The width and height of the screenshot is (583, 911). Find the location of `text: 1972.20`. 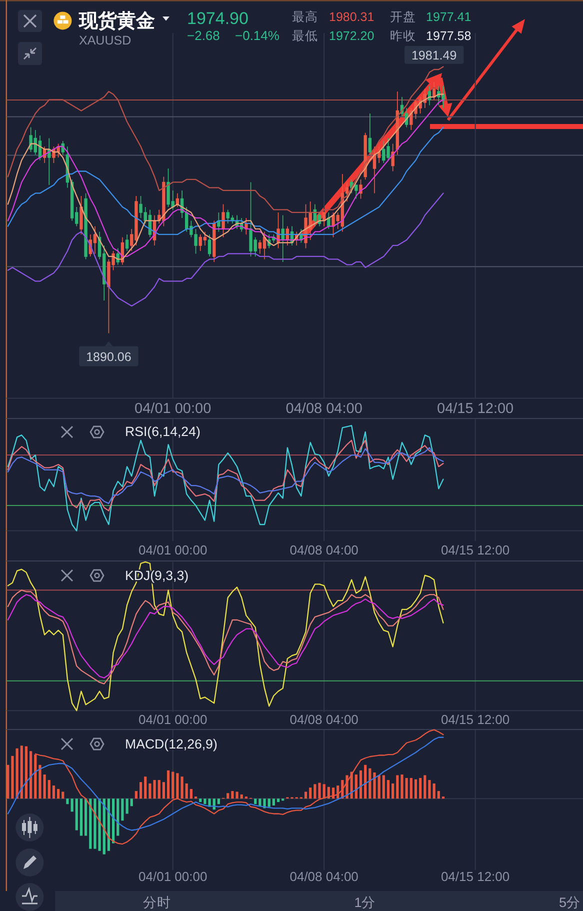

text: 1972.20 is located at coordinates (351, 36).